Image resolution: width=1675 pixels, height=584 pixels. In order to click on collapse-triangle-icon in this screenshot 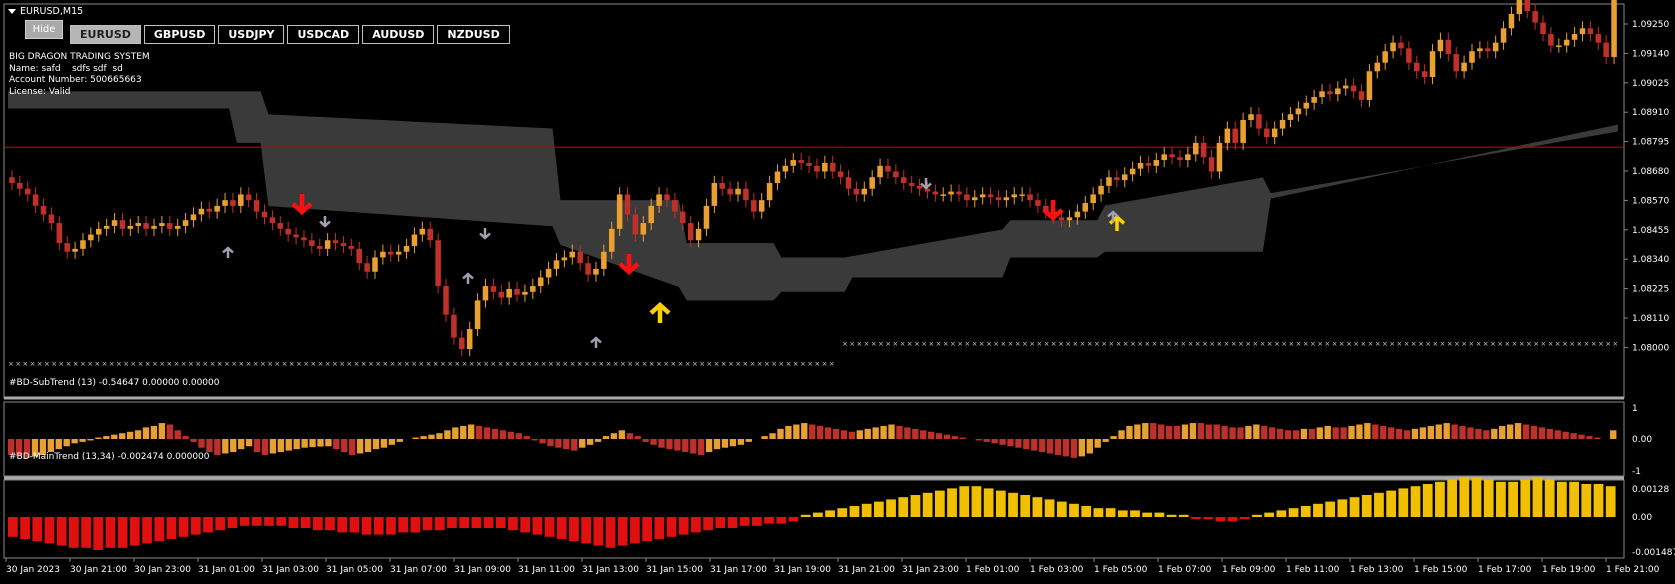, I will do `click(12, 11)`.